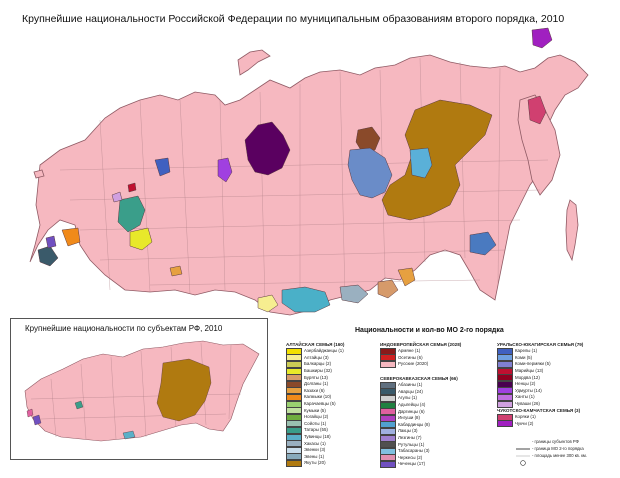  I want to click on circle-symbol-icon, so click(523, 459).